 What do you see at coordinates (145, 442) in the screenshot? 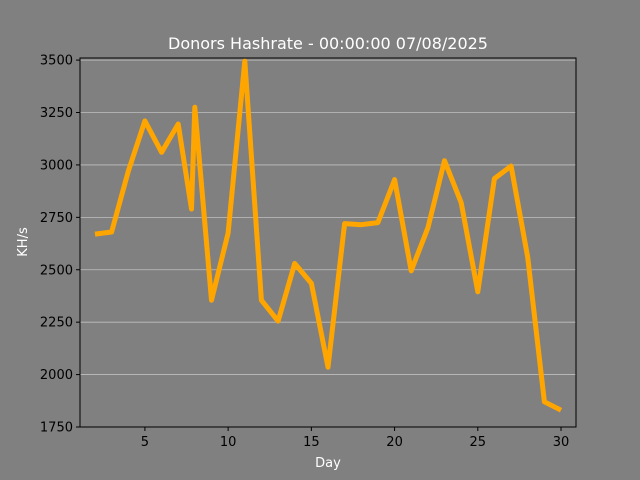
I see `x-tick-label: 5` at bounding box center [145, 442].